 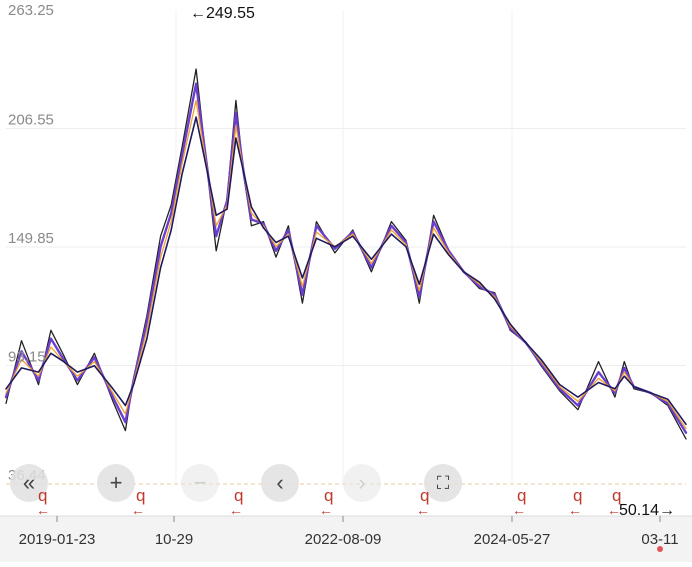 I want to click on x-tick-label: 10-29, so click(x=174, y=539).